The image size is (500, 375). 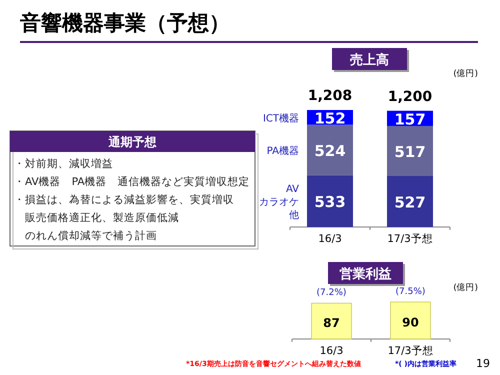 What do you see at coordinates (279, 203) in the screenshot?
I see `series-label: AVカラオケ他` at bounding box center [279, 203].